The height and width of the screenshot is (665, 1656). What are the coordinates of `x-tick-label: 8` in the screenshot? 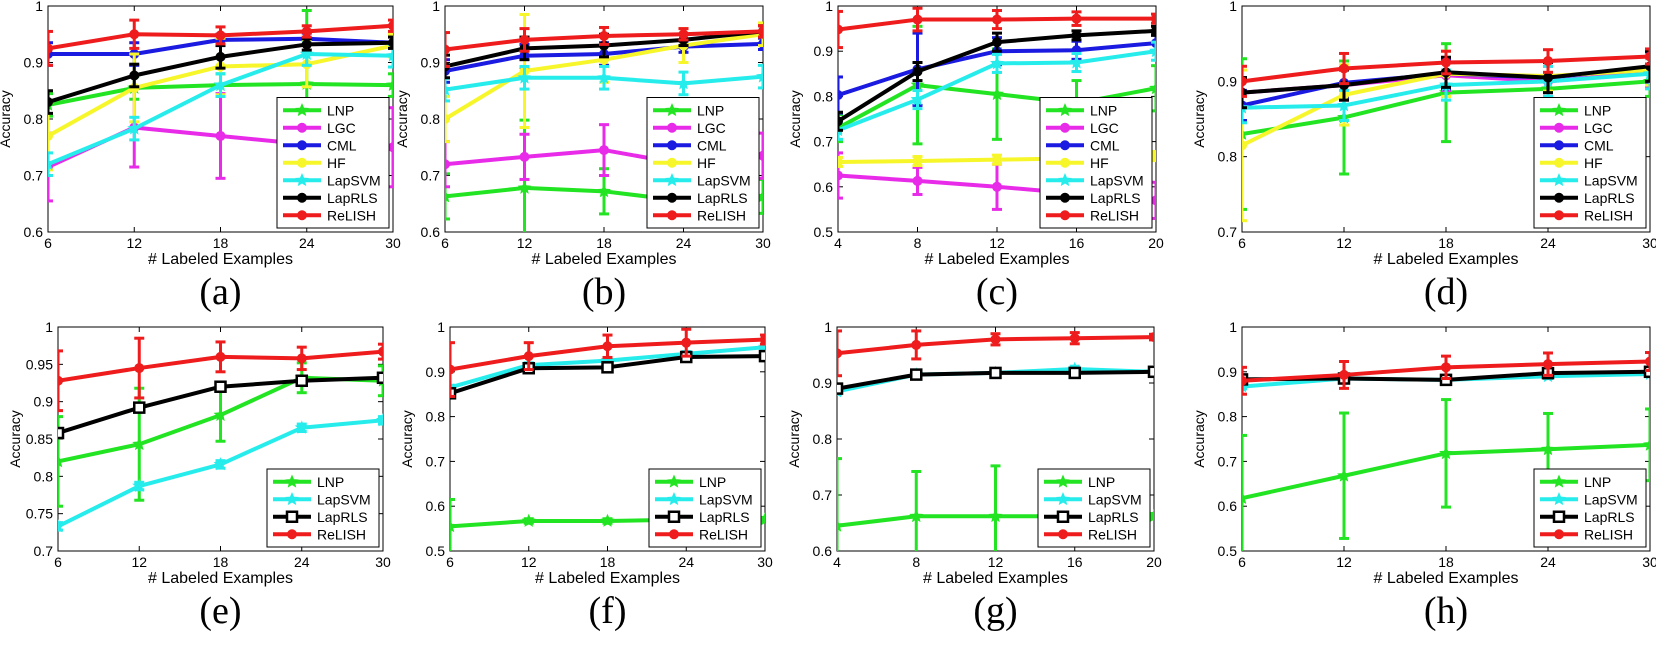 It's located at (916, 562).